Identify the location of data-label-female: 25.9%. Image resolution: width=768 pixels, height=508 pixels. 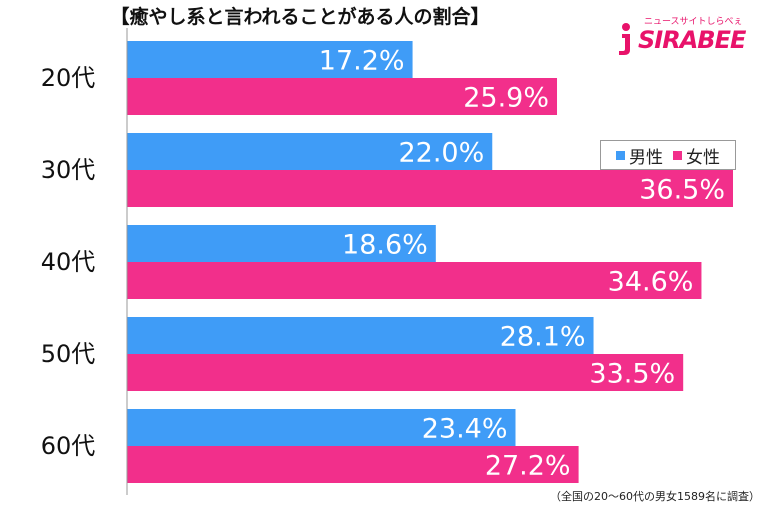
(506, 98).